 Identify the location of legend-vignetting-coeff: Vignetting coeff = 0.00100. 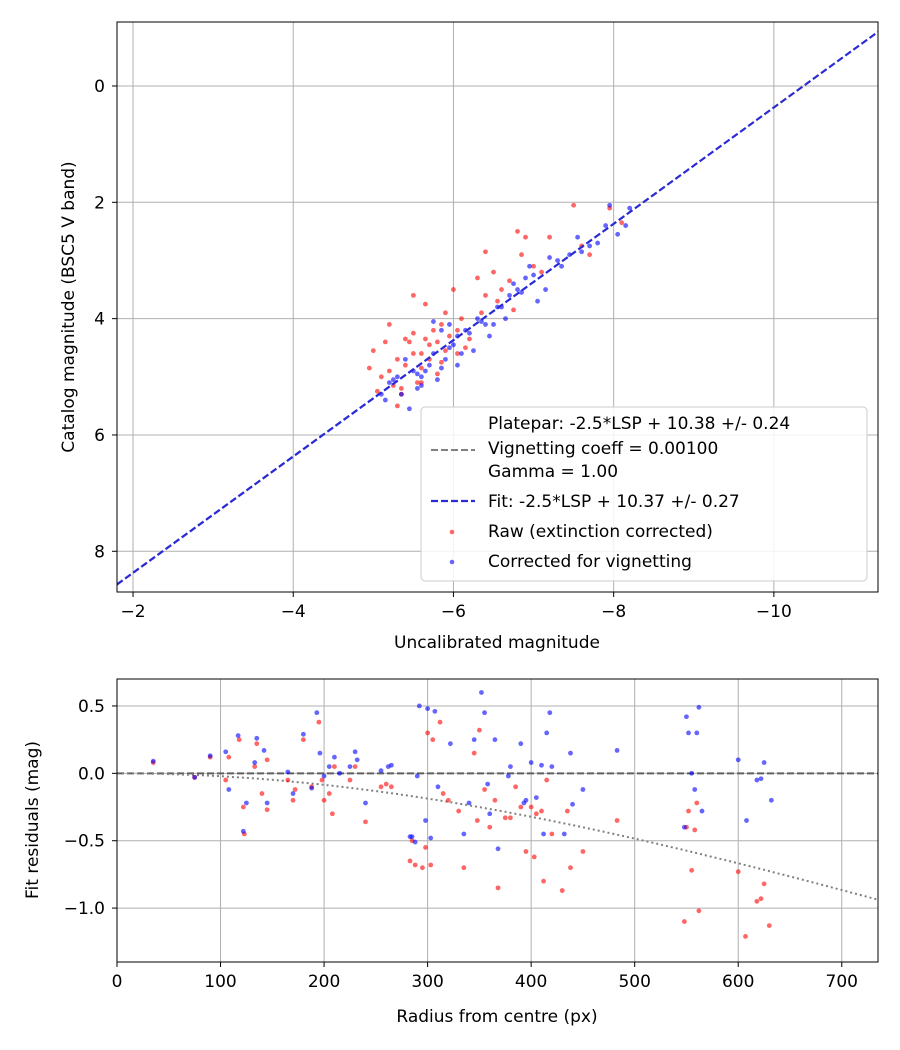
(603, 449).